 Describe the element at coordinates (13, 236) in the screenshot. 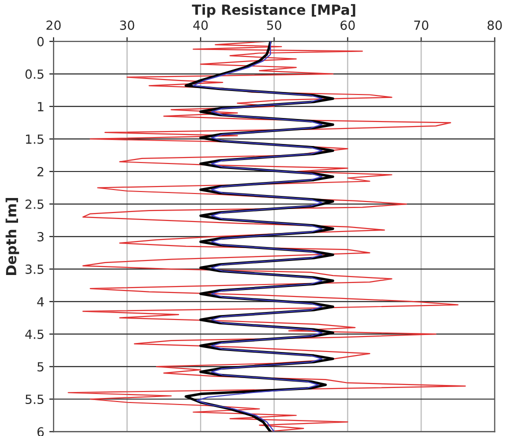

I see `y-axis-title: Depth [m]` at that location.